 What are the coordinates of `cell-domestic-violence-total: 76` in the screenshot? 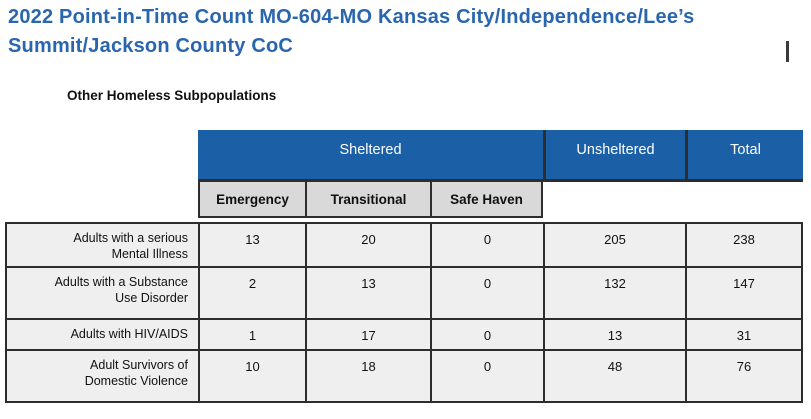 It's located at (744, 377).